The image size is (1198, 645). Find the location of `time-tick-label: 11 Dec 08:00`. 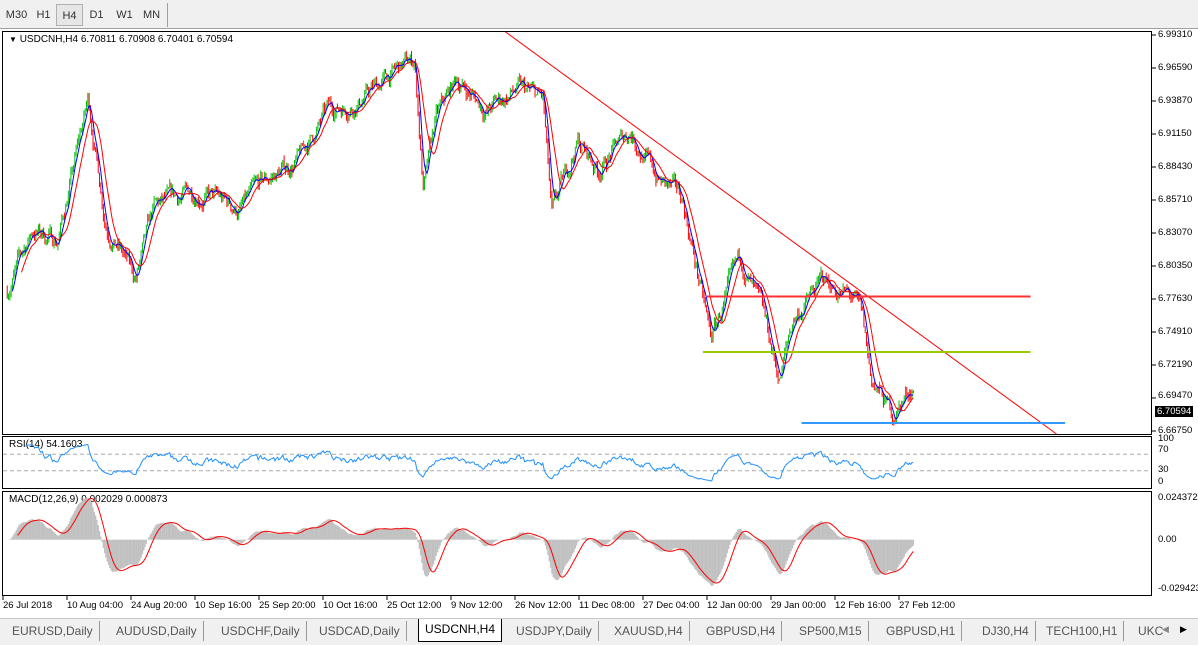

time-tick-label: 11 Dec 08:00 is located at coordinates (607, 605).